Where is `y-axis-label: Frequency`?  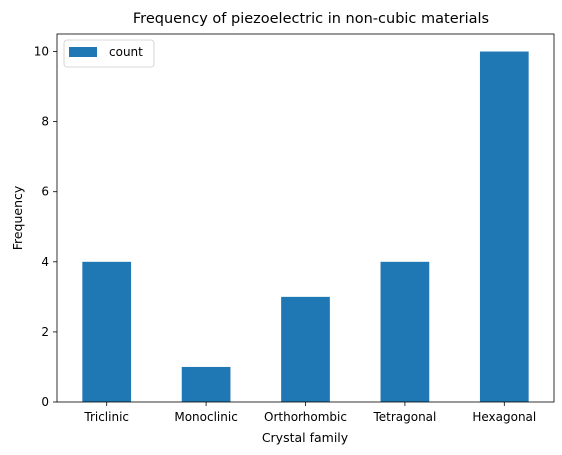
y-axis-label: Frequency is located at coordinates (17, 217).